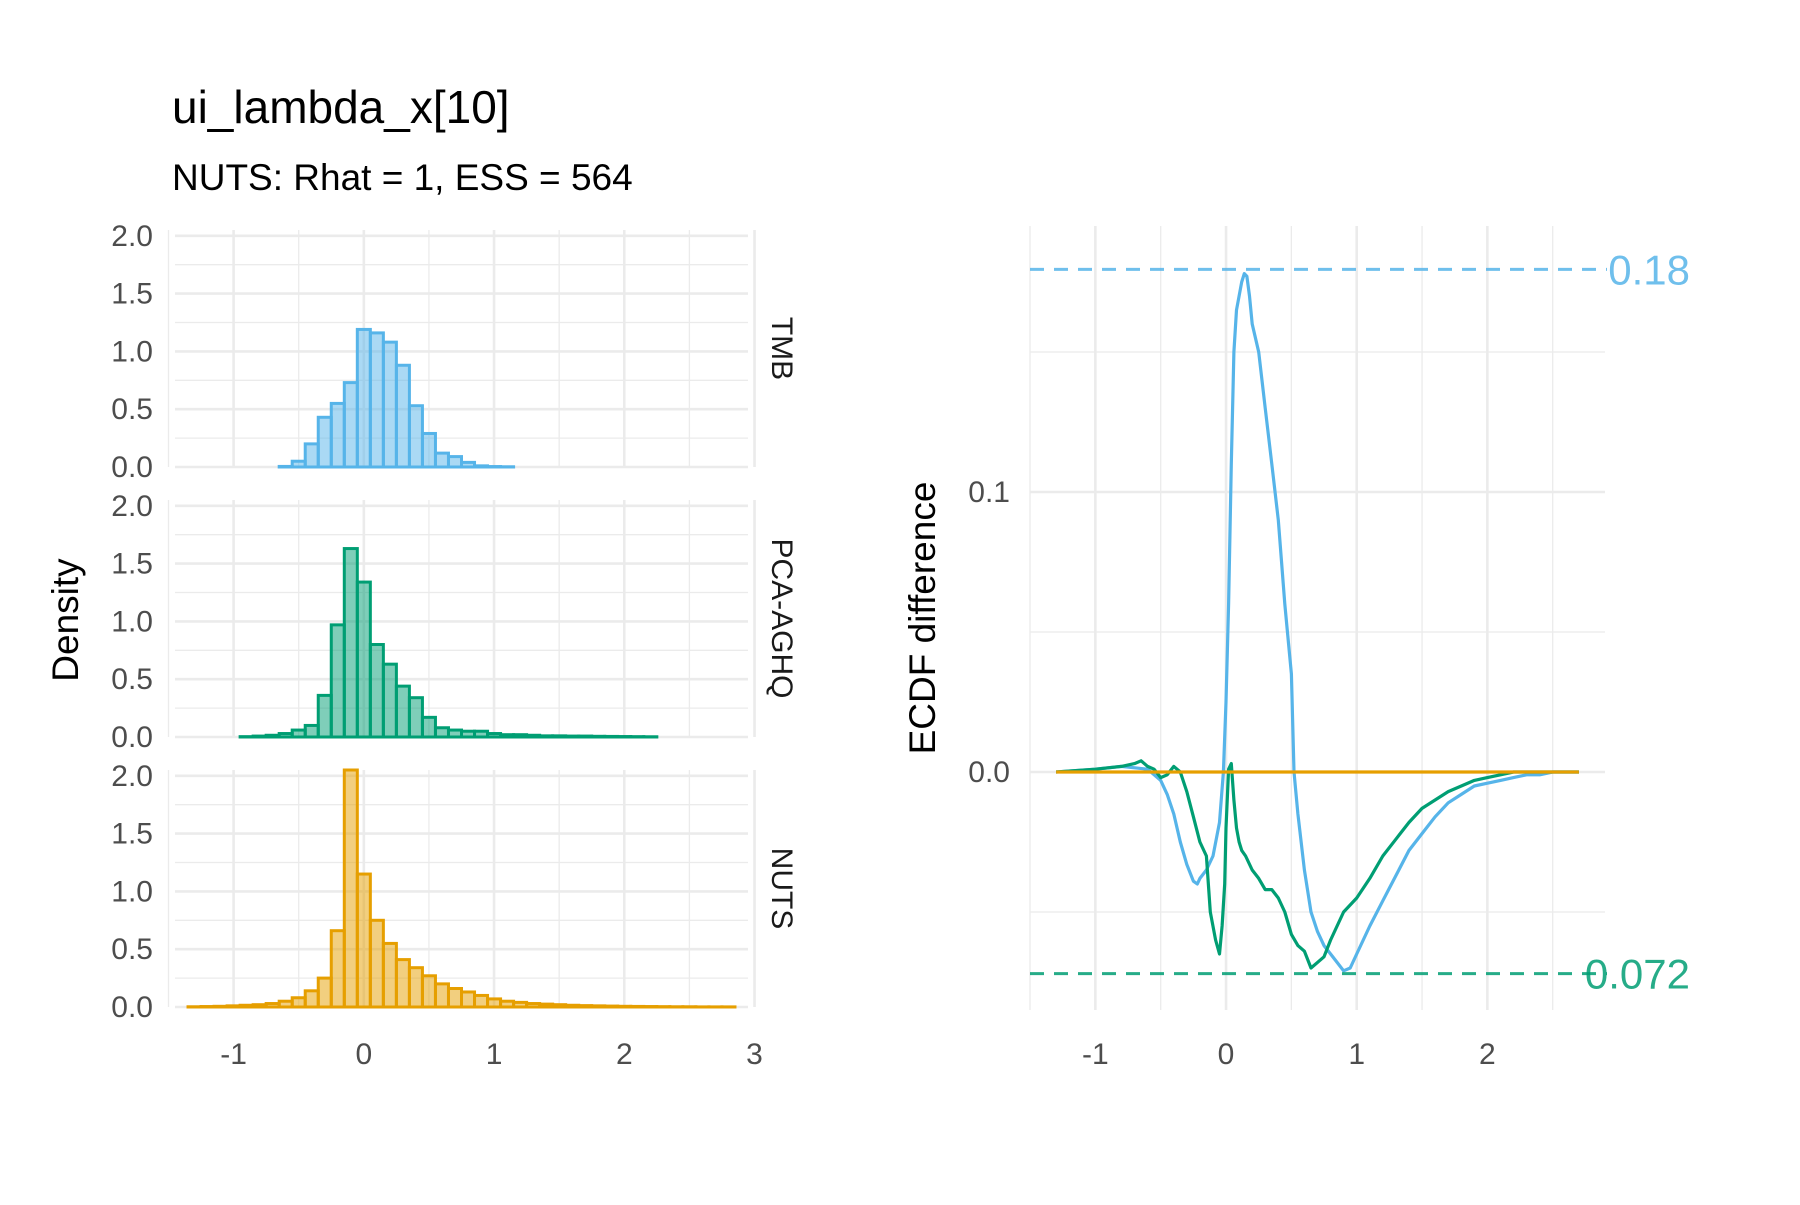  Describe the element at coordinates (781, 348) in the screenshot. I see `facet-strip-label: TMB` at that location.